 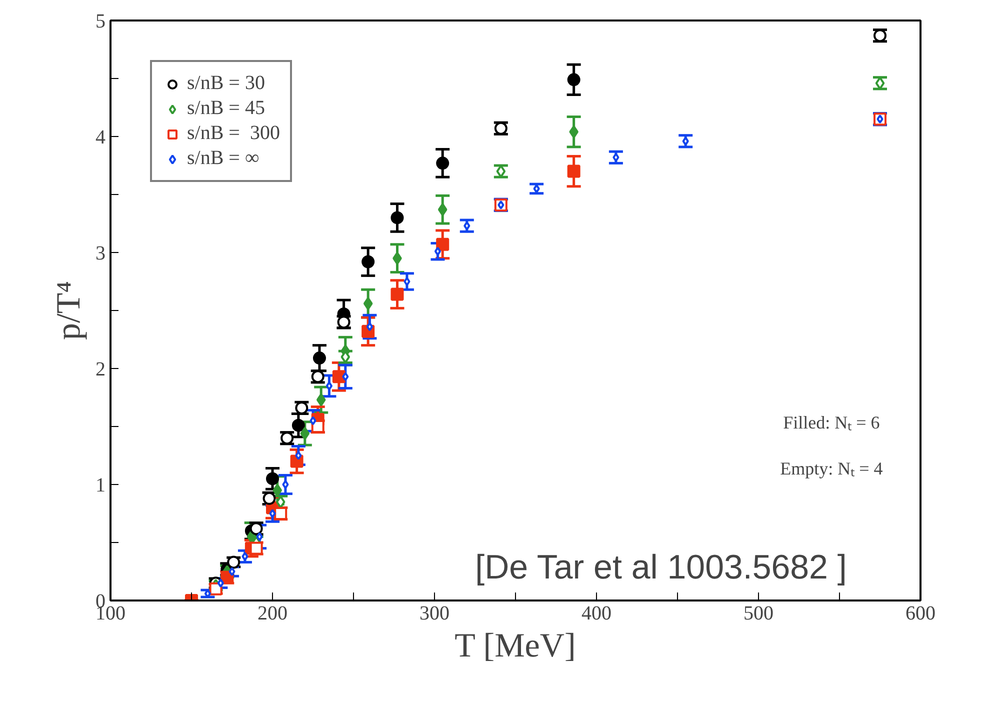 I want to click on y-tick-label: 5, so click(x=101, y=21).